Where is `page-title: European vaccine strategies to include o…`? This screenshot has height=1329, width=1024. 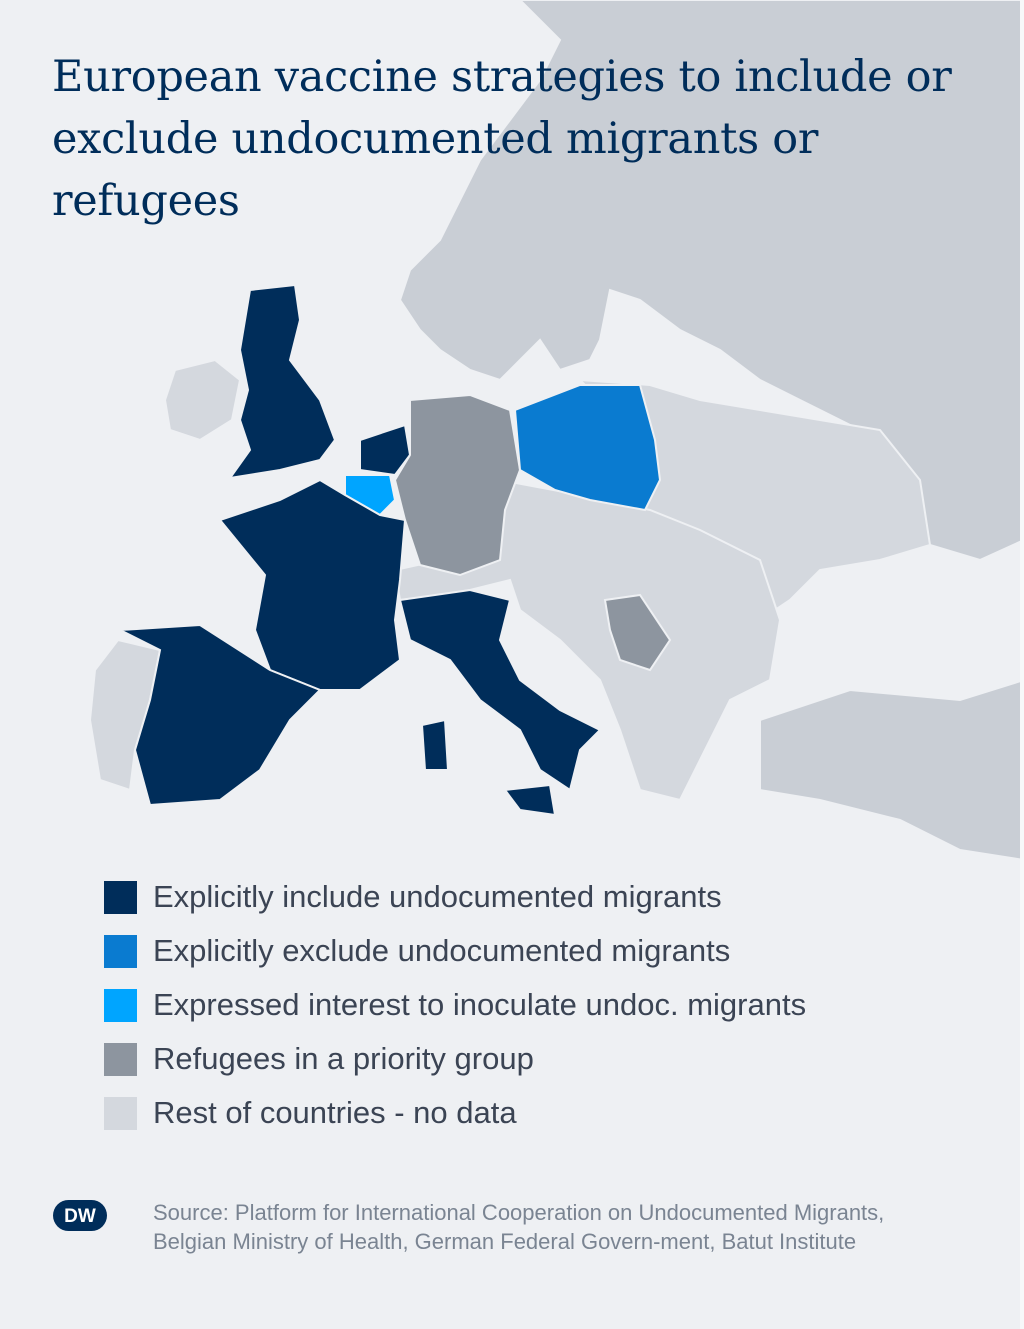 page-title: European vaccine strategies to include o… is located at coordinates (502, 139).